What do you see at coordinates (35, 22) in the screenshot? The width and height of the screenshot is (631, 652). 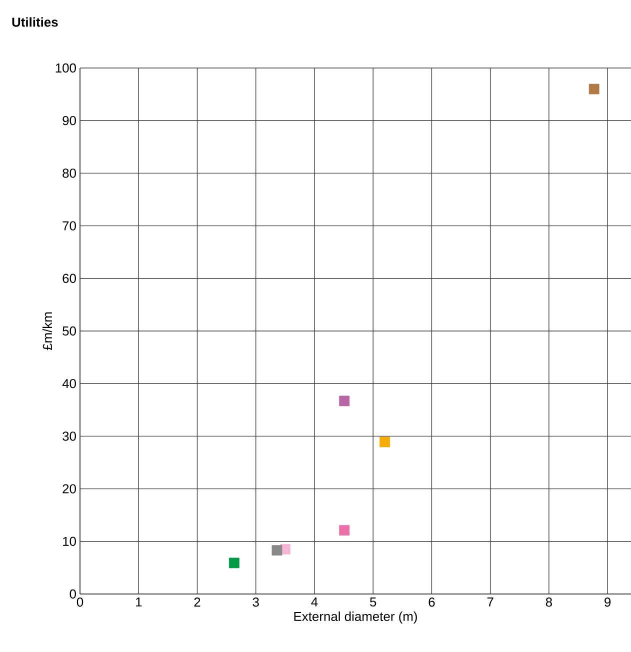 I see `chart-title: Utilities` at bounding box center [35, 22].